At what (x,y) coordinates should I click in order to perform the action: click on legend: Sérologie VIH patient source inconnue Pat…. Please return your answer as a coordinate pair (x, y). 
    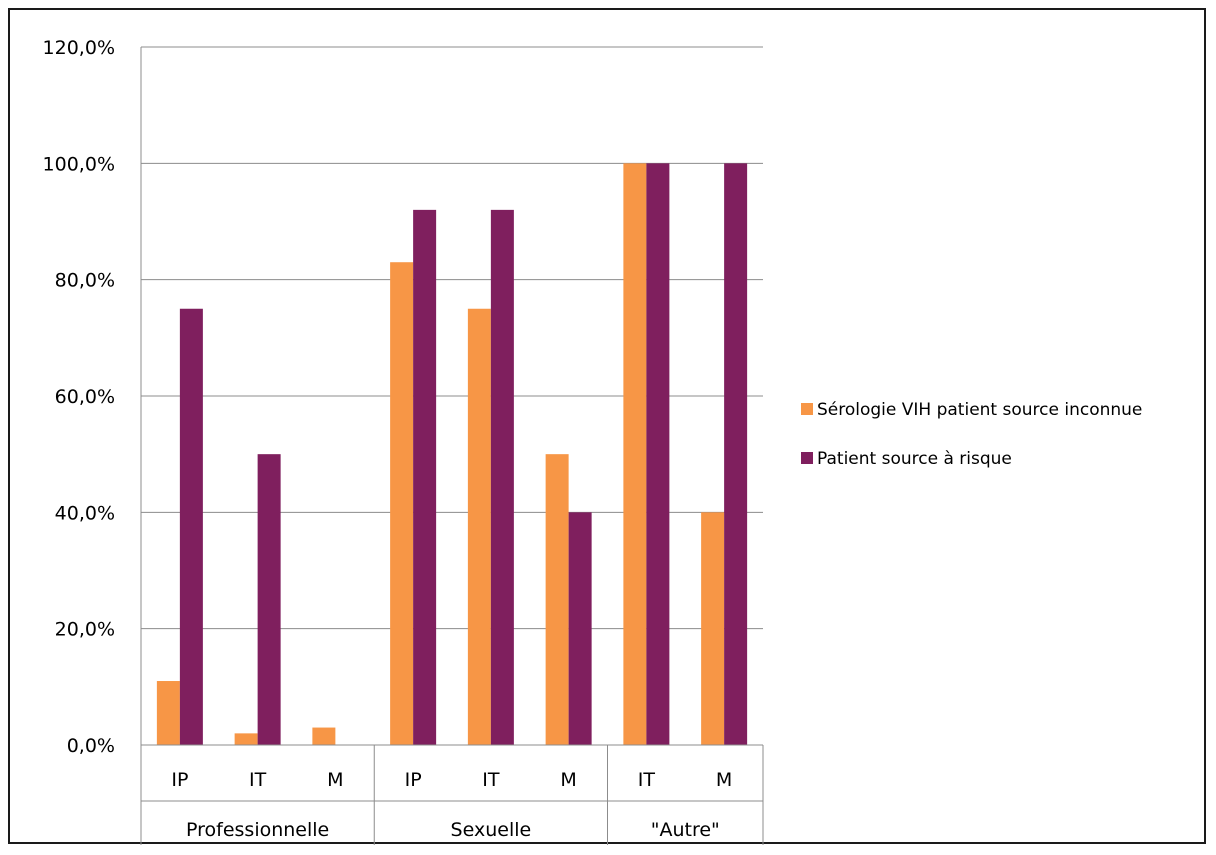
    Looking at the image, I should click on (971, 434).